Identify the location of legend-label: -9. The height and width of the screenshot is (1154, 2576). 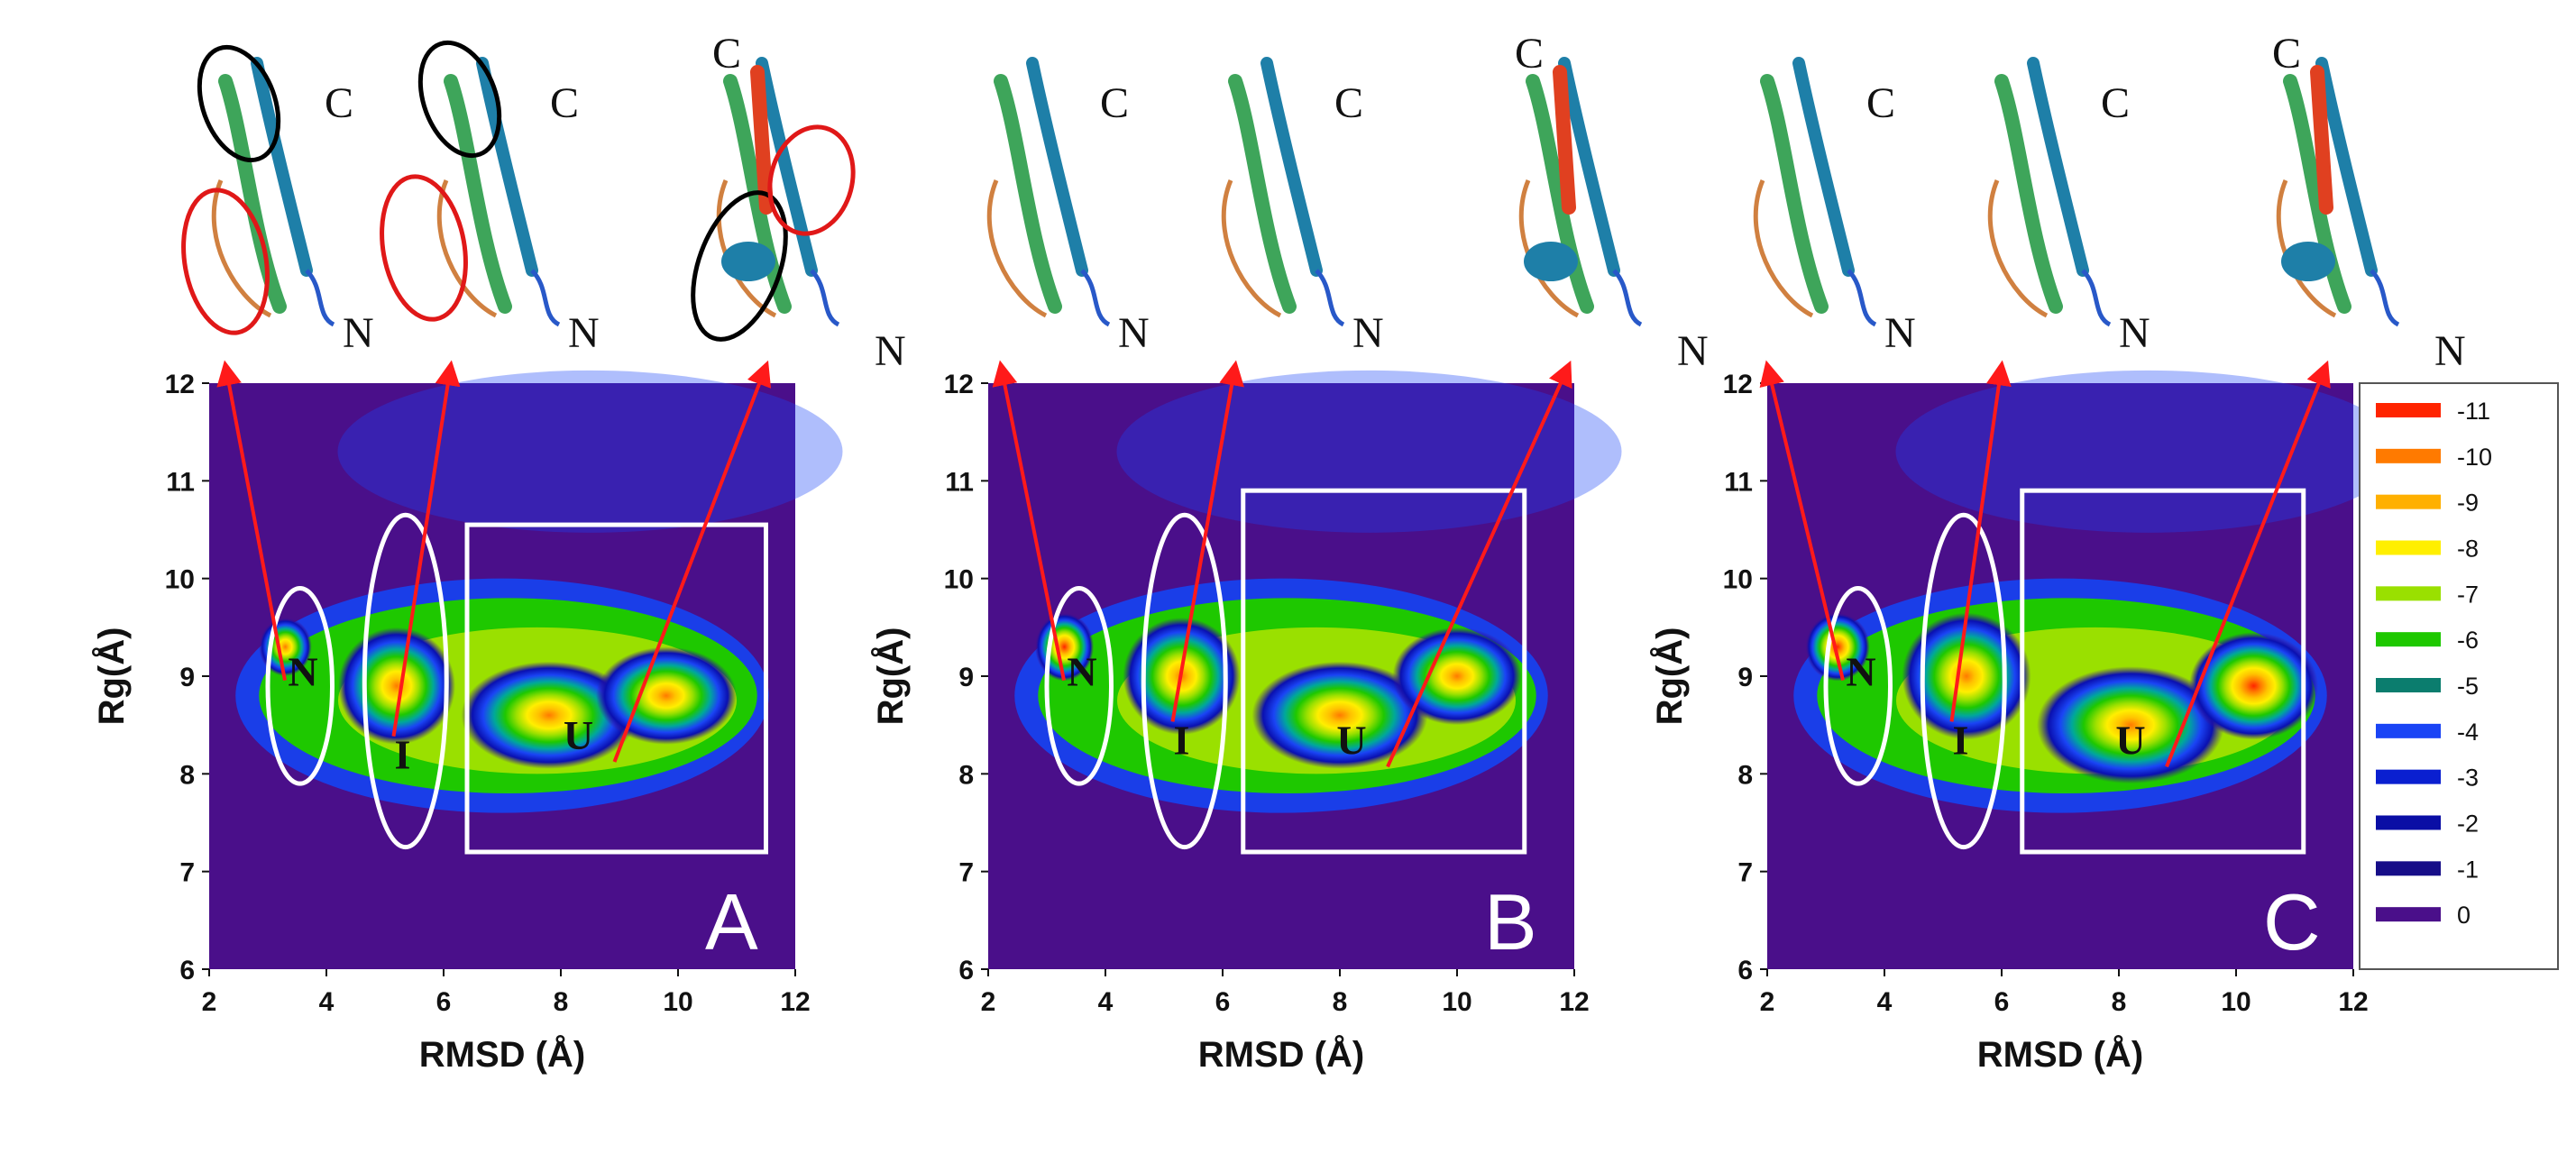
(2468, 503).